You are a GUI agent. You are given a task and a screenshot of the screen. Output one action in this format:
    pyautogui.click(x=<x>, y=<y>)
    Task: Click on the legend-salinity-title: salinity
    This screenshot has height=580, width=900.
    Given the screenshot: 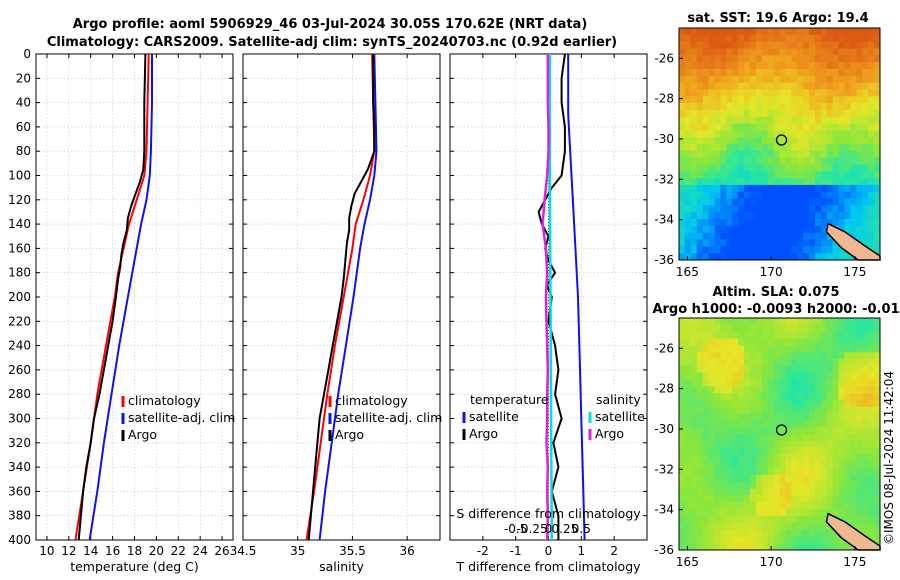 What is the action you would take?
    pyautogui.click(x=618, y=399)
    